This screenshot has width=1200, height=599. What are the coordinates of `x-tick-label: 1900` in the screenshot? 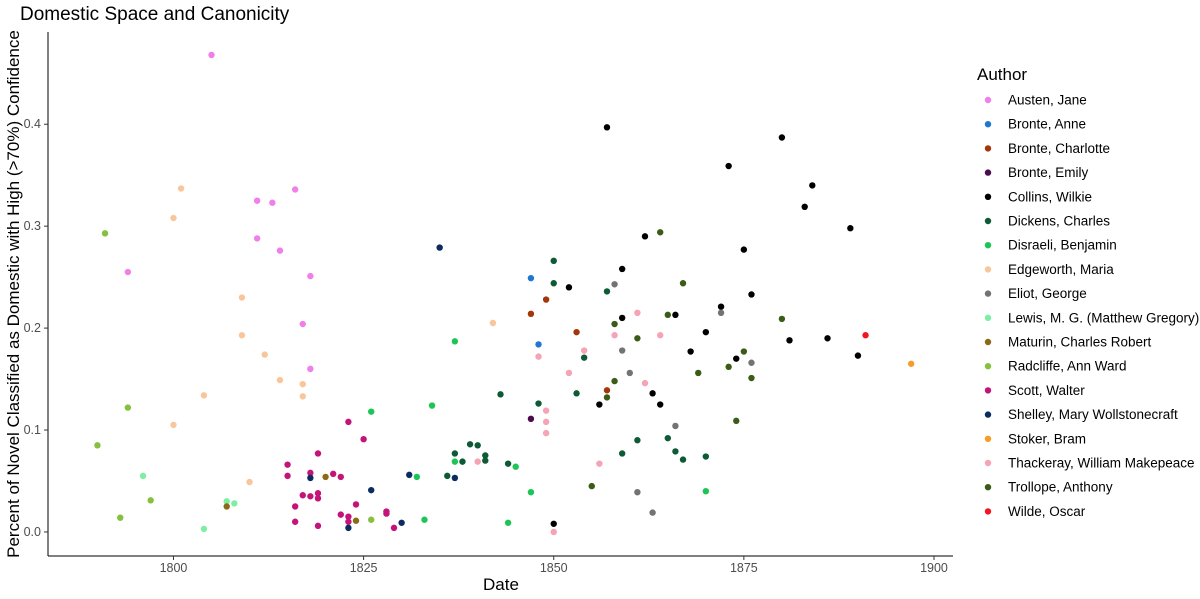 It's located at (934, 568).